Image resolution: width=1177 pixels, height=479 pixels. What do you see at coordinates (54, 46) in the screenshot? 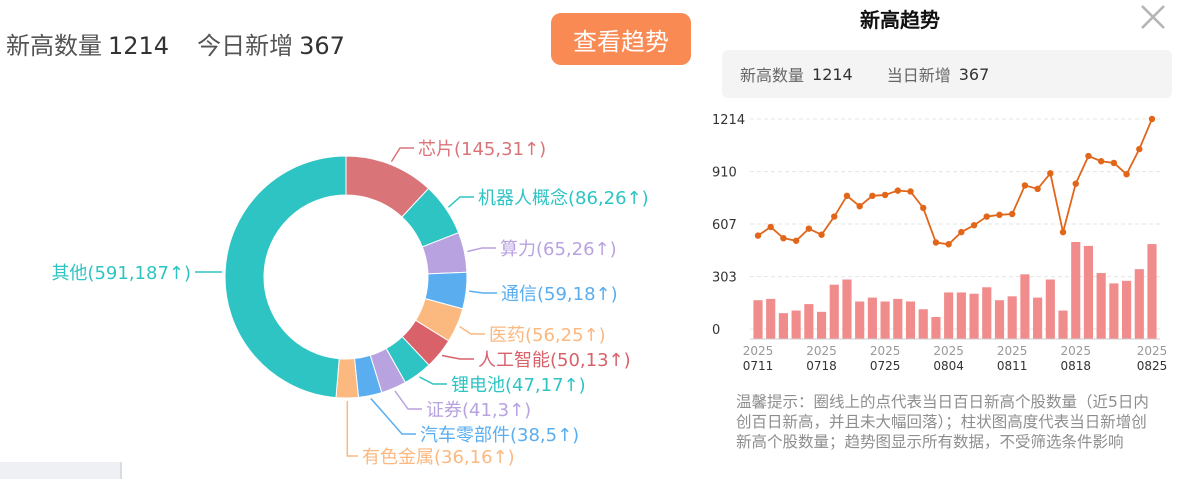
I see `new-high-label: 新高数量` at bounding box center [54, 46].